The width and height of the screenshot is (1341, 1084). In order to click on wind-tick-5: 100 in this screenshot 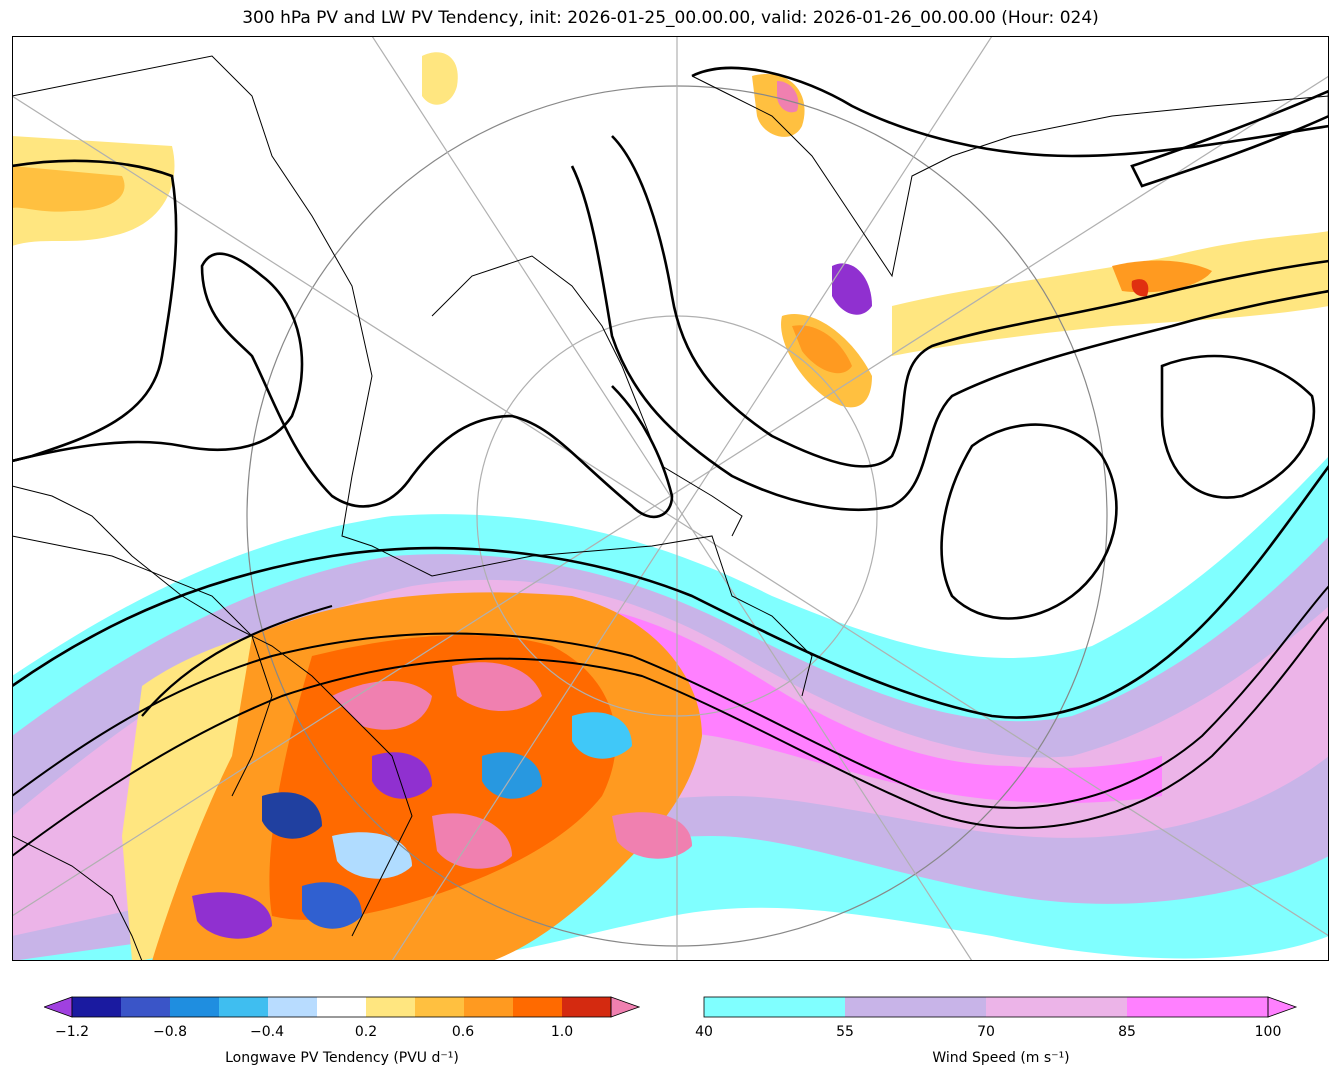, I will do `click(1268, 1032)`.